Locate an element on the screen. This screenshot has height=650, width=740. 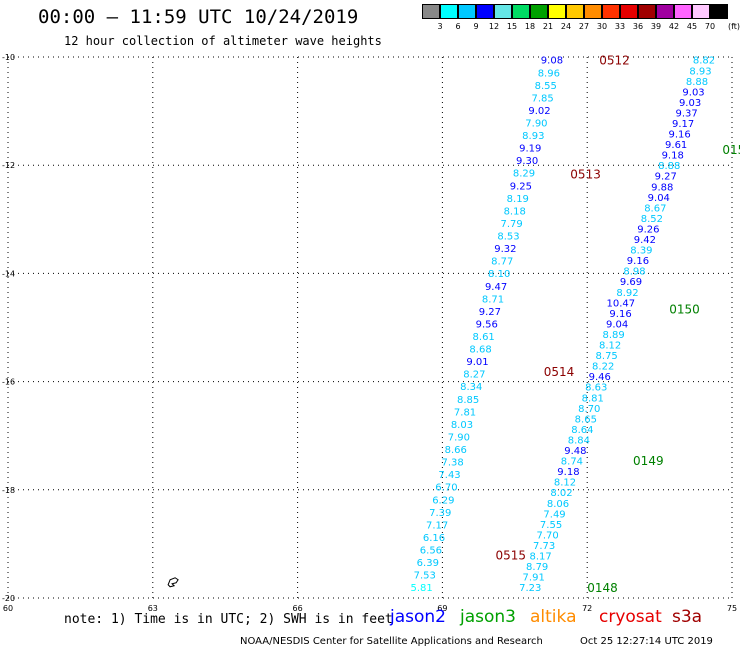
wave-height-value: 7.85 is located at coordinates (542, 98).